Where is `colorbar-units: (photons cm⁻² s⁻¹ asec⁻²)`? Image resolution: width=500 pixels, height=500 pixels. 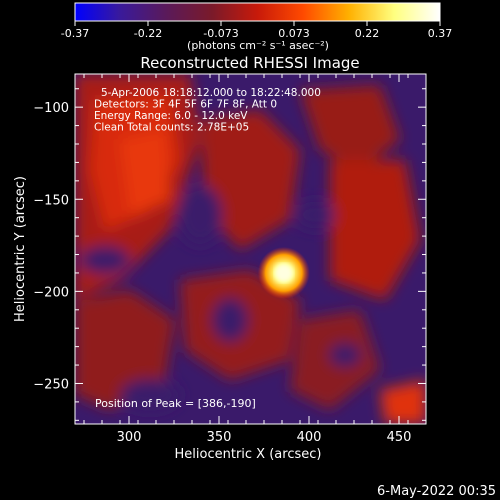
colorbar-units: (photons cm⁻² s⁻¹ asec⁻²) is located at coordinates (258, 45).